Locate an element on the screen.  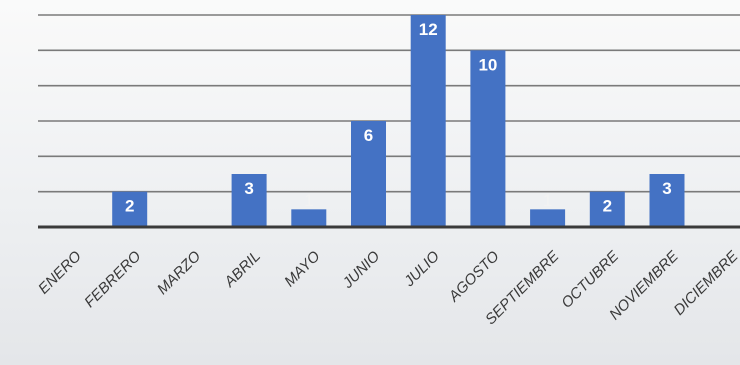
tick-label-diciembre: DICIEMBRE is located at coordinates (705, 283).